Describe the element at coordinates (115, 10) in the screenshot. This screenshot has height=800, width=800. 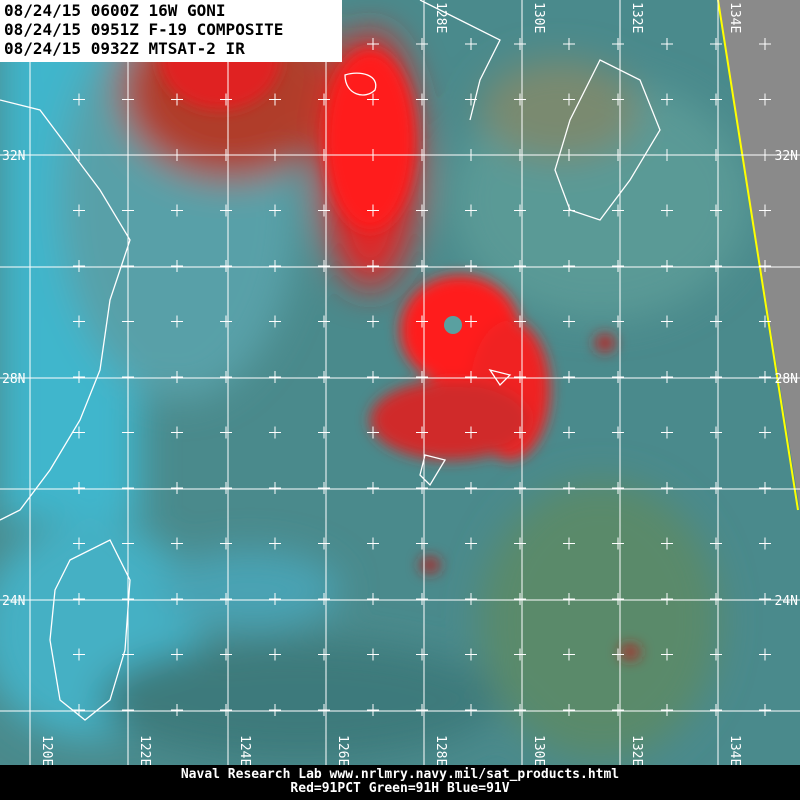
I see `header-line: 08/24/15 0600Z 16W GONI` at that location.